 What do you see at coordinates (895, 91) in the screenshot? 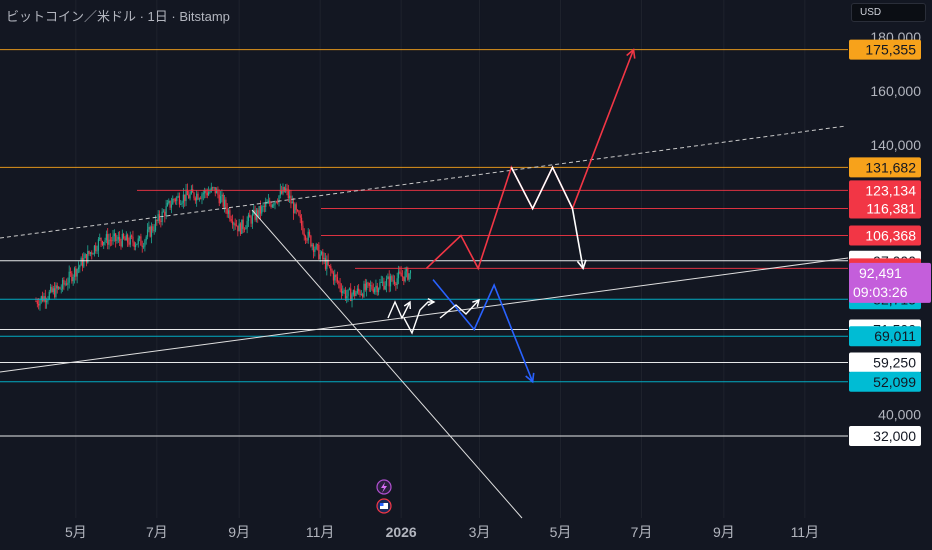
I see `y-tick-label: 160,000` at bounding box center [895, 91].